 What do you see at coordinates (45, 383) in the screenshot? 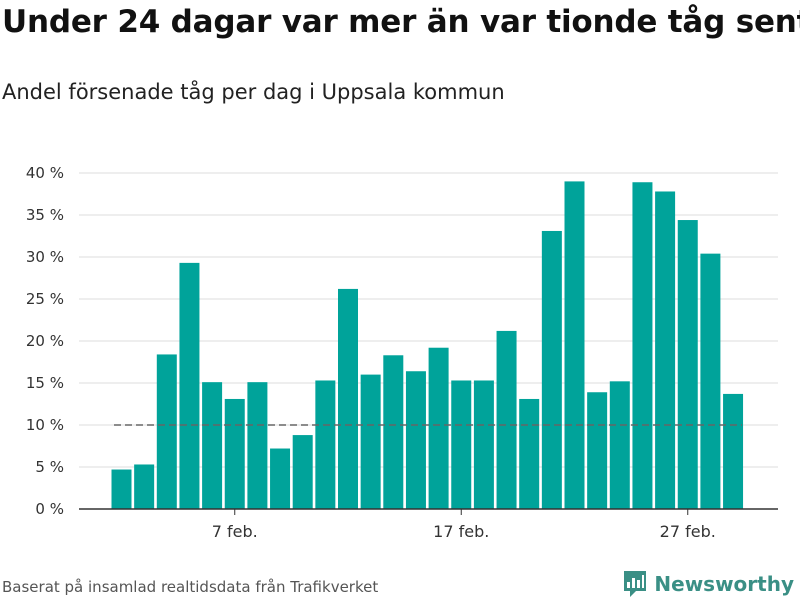
I see `y-tick-label: 15 %` at bounding box center [45, 383].